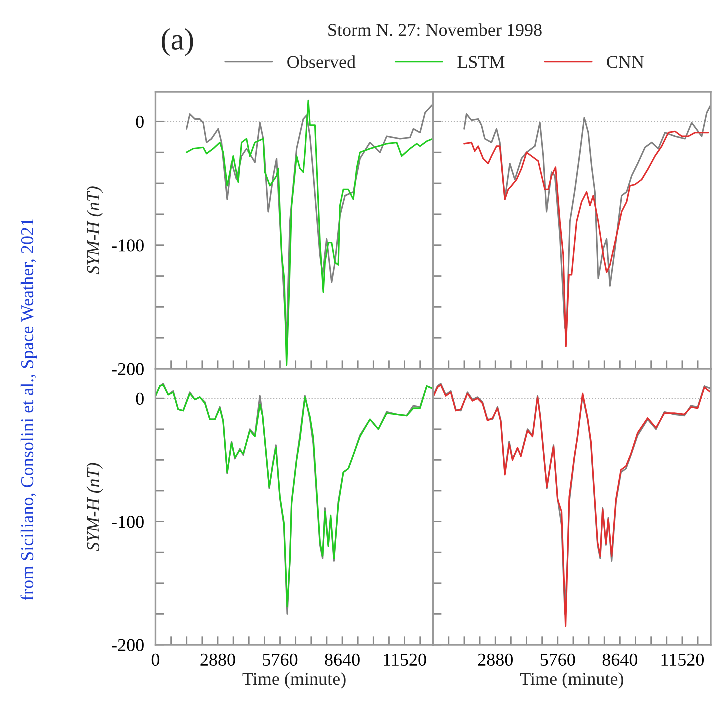  What do you see at coordinates (29, 409) in the screenshot?
I see `text: from Siciliano, Consolini et al., Space Weather, 2021` at bounding box center [29, 409].